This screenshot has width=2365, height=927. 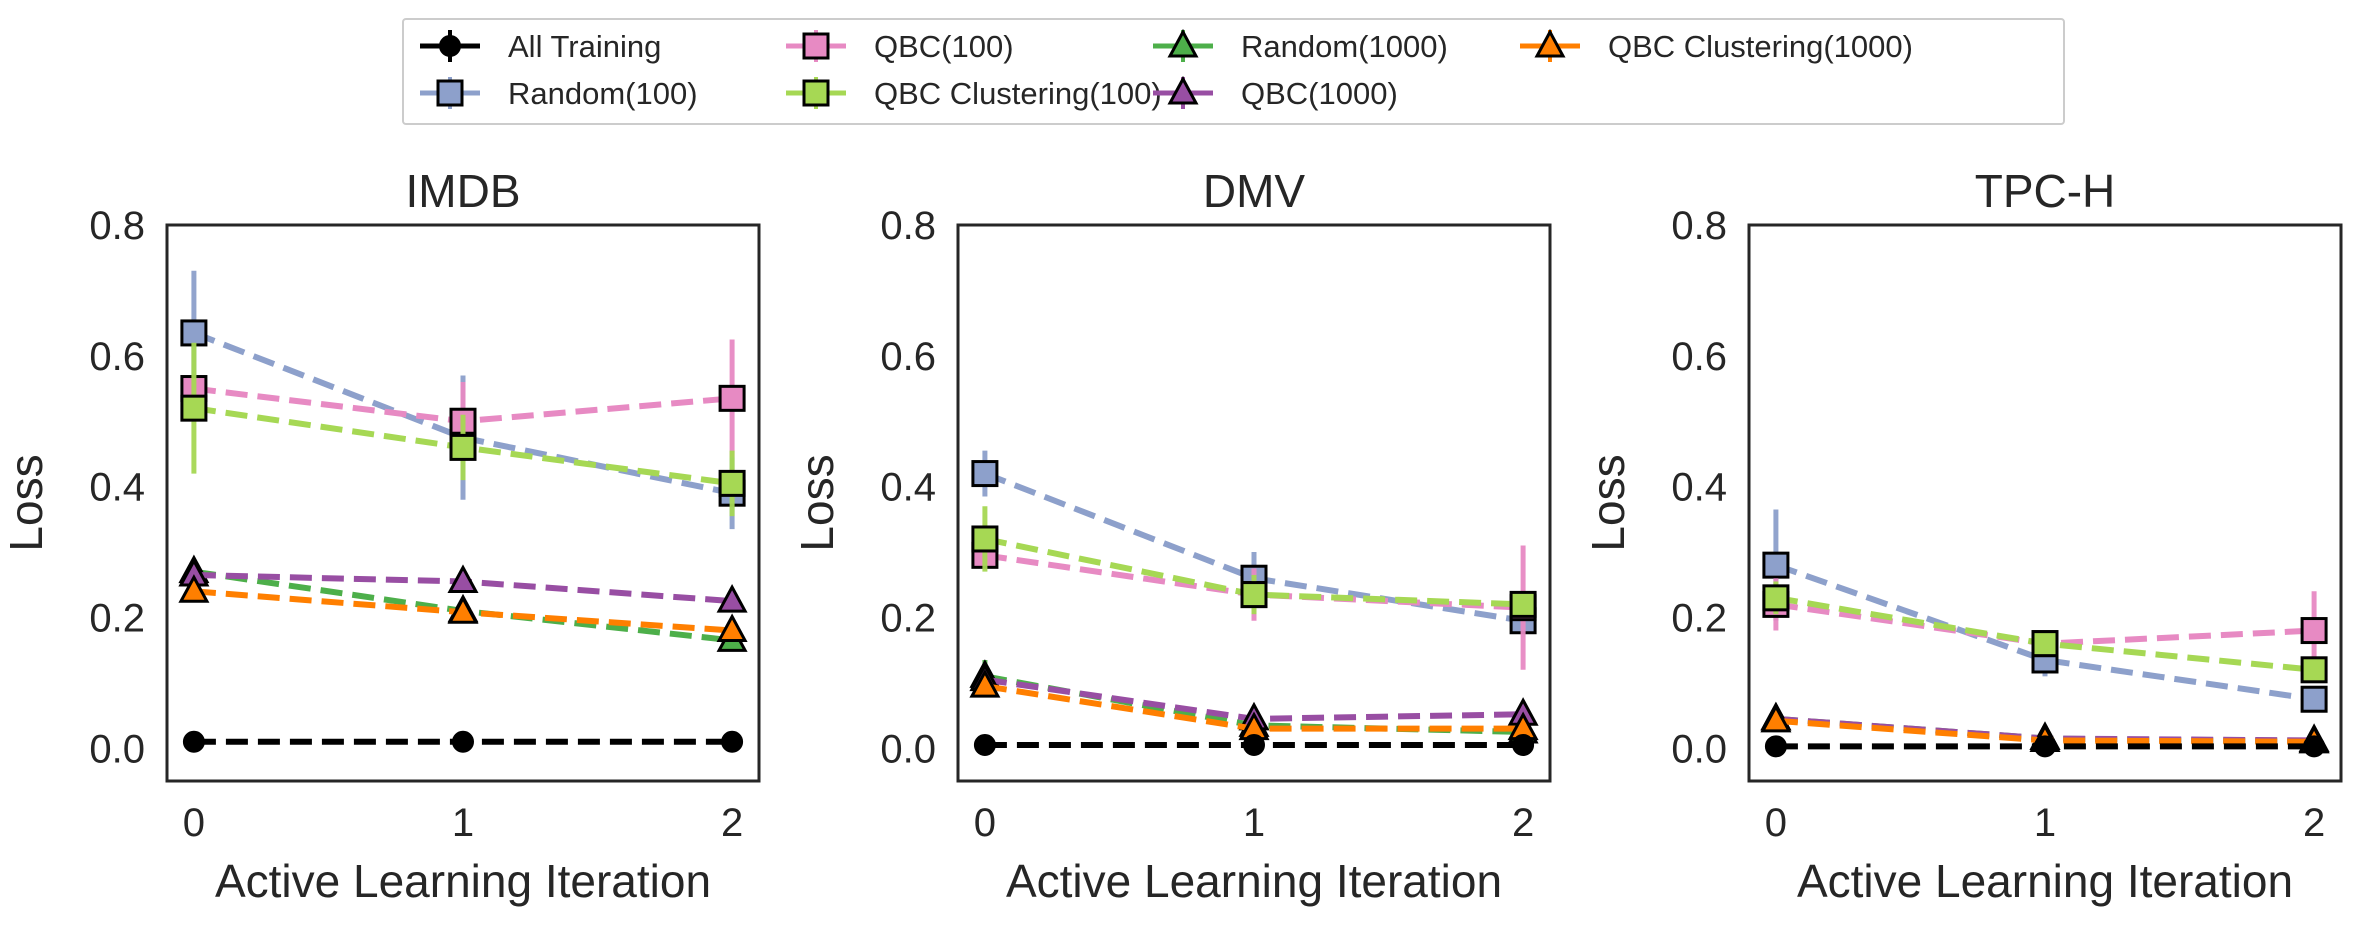 What do you see at coordinates (1319, 93) in the screenshot?
I see `legend-label: QBC(1000)` at bounding box center [1319, 93].